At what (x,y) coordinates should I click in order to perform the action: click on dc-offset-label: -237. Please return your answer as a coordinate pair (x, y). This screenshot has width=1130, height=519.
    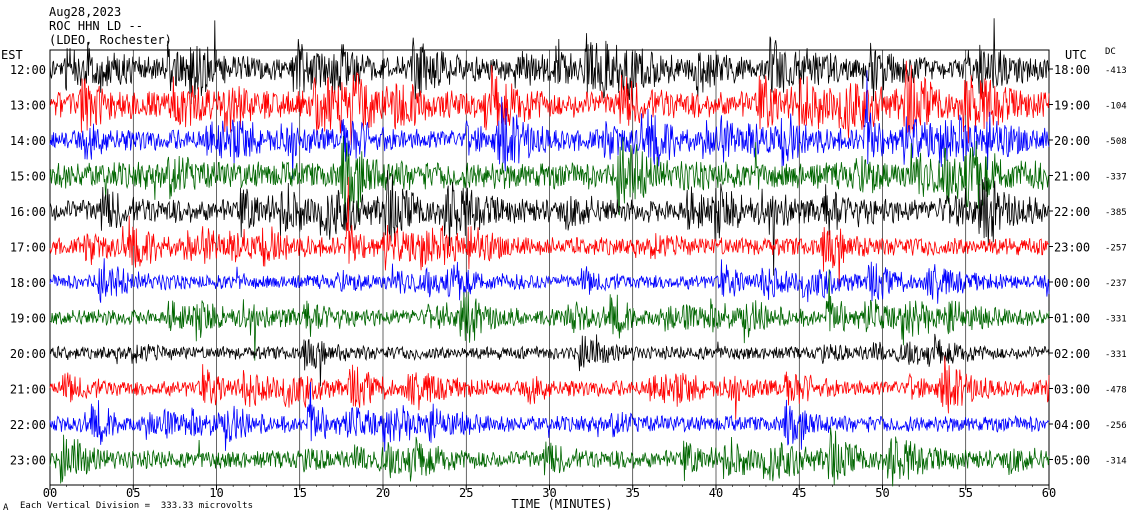
    Looking at the image, I should click on (1116, 284).